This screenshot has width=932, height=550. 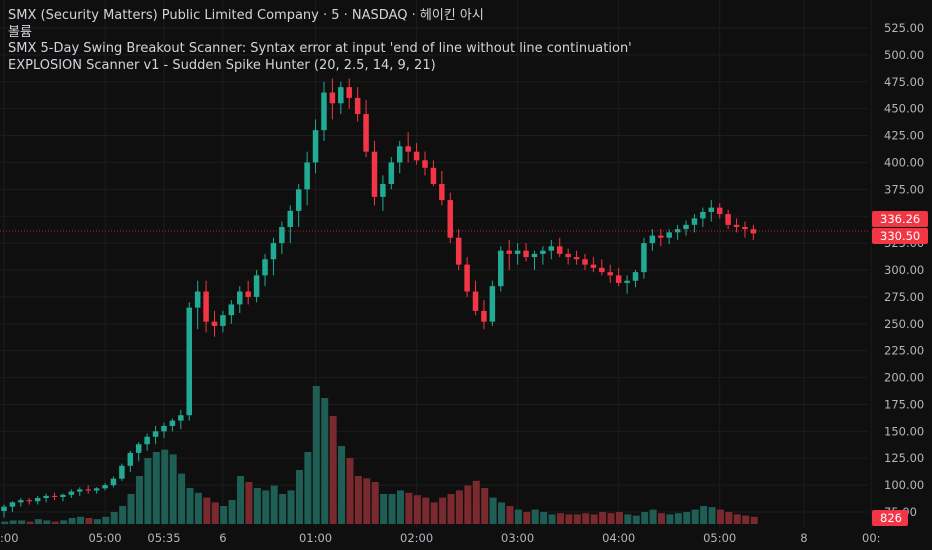 I want to click on time-tick-label: 00:, so click(x=871, y=538).